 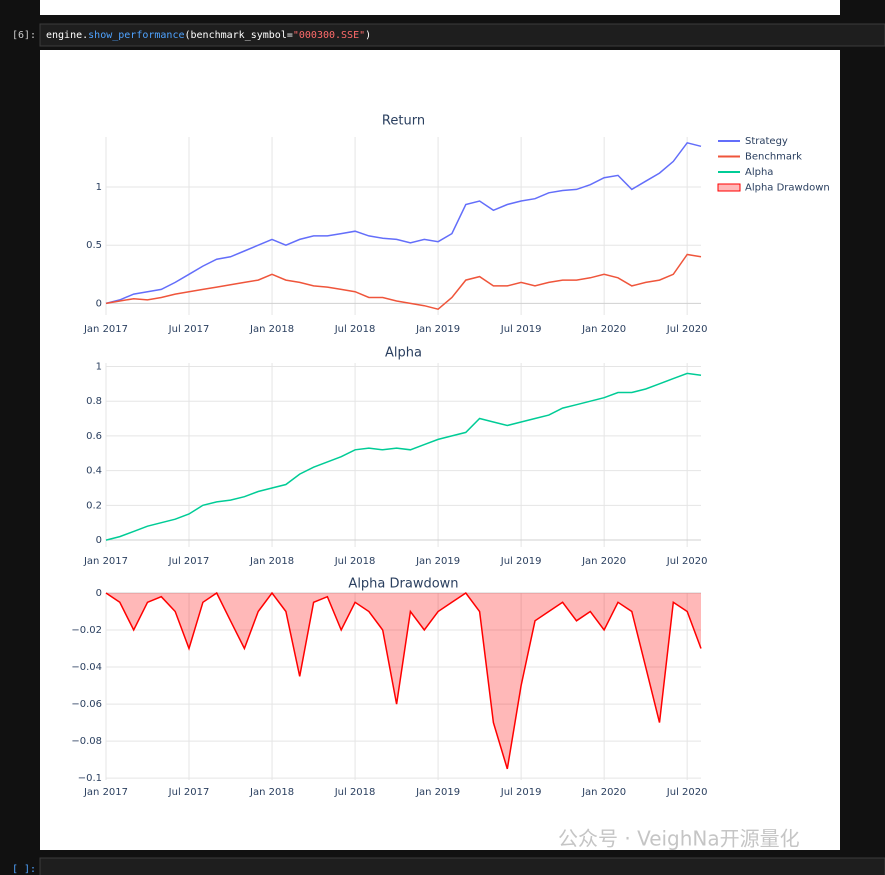 I want to click on chart-title: Alpha Drawdown, so click(x=403, y=584).